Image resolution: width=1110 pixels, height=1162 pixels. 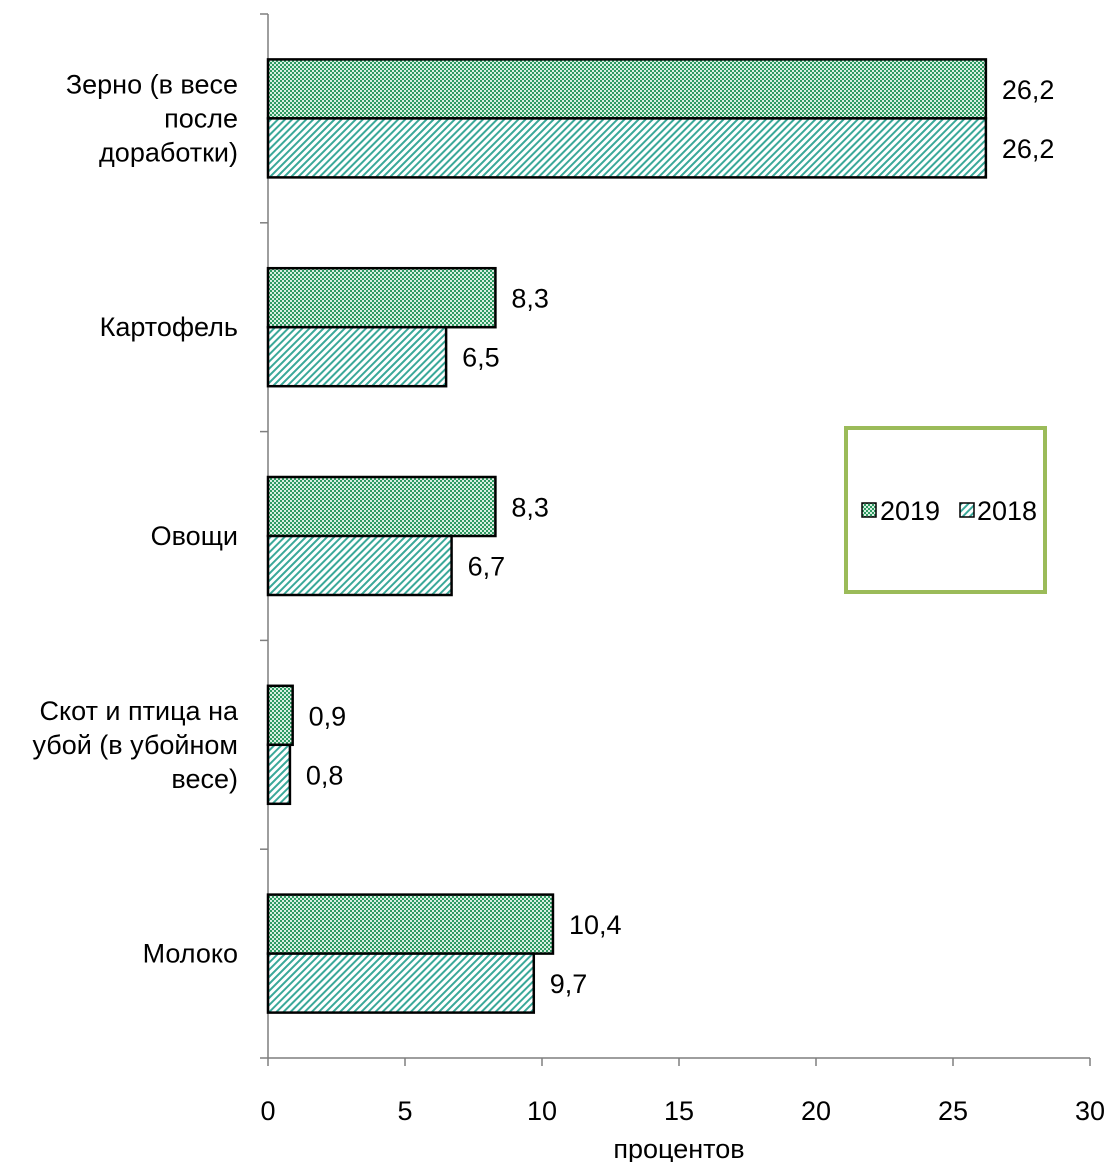 I want to click on x-tick-label: 15, so click(x=679, y=1111).